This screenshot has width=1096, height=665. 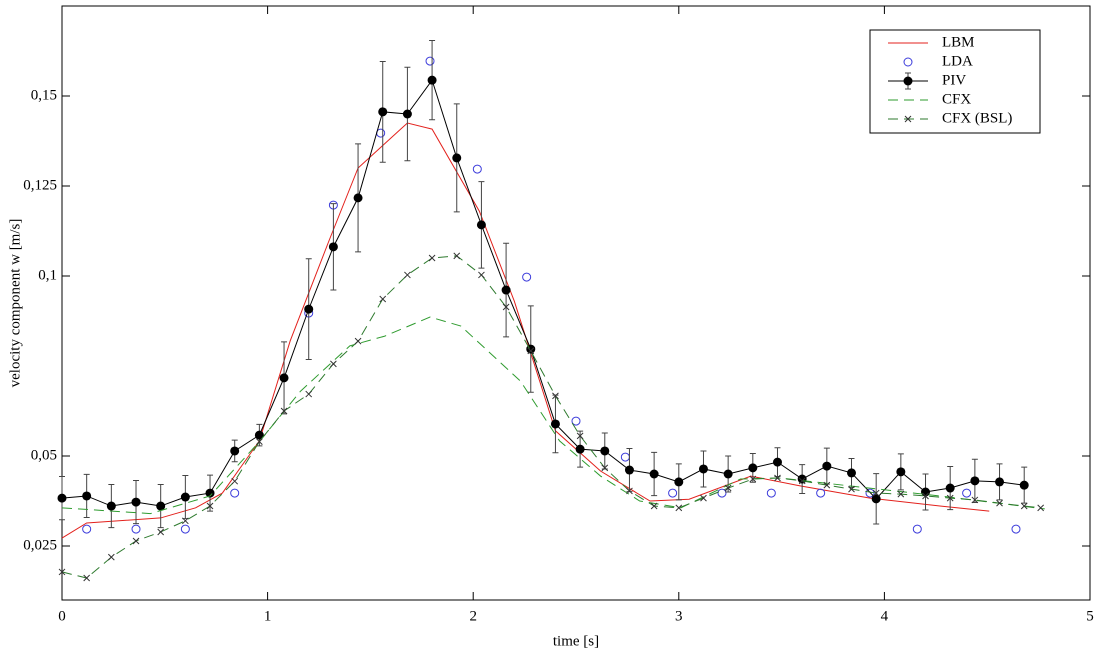 I want to click on y-tick-label: 0,15, so click(x=44, y=95).